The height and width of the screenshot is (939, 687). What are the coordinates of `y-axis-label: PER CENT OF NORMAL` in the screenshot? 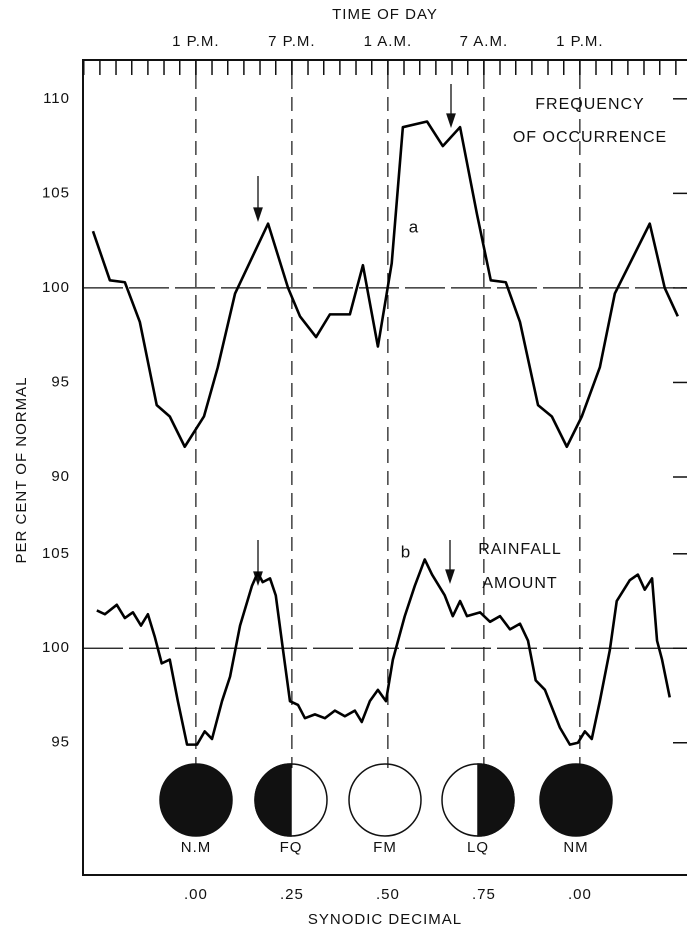 It's located at (21, 470).